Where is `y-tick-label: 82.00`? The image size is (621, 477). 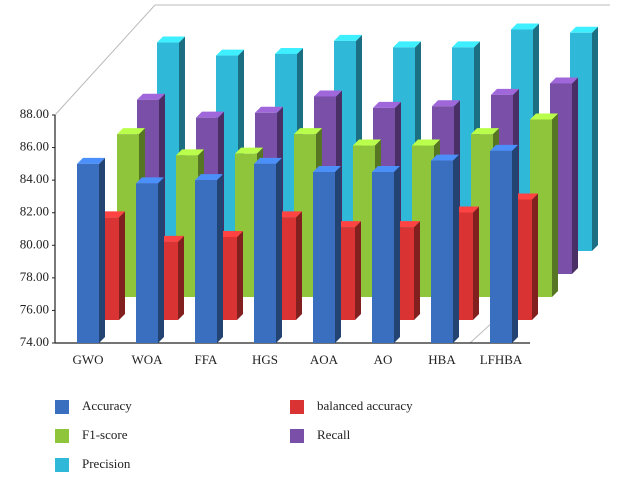
y-tick-label: 82.00 is located at coordinates (34, 211).